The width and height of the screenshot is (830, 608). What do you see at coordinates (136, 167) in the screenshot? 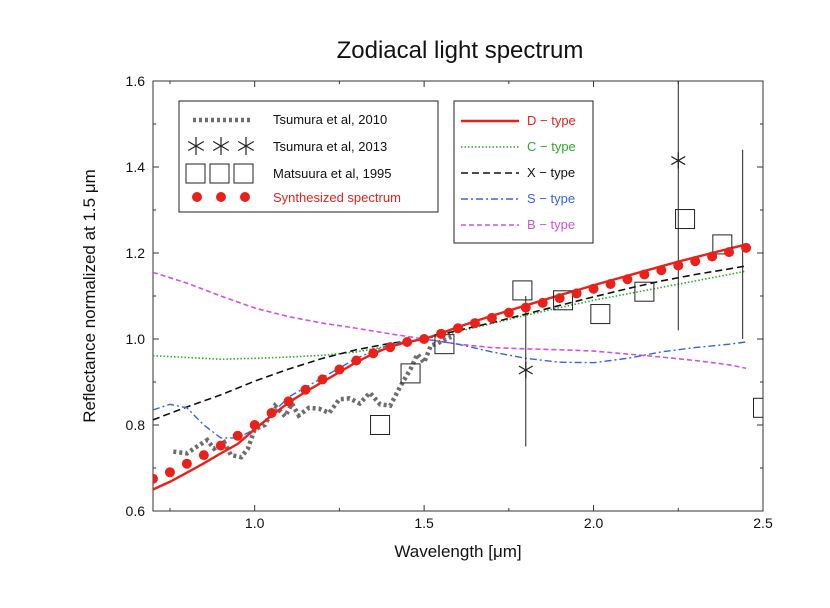
I see `y-tick-label: 1.4` at bounding box center [136, 167].